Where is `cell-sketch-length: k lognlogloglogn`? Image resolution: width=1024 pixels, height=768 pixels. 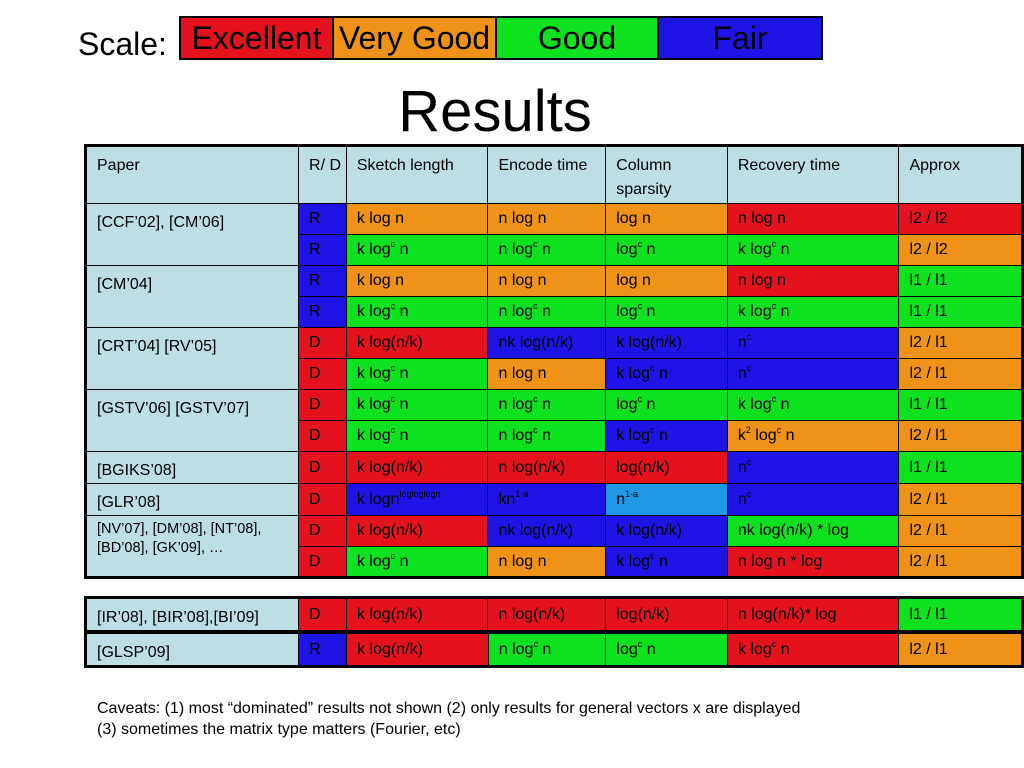
cell-sketch-length: k lognlogloglogn is located at coordinates (417, 499).